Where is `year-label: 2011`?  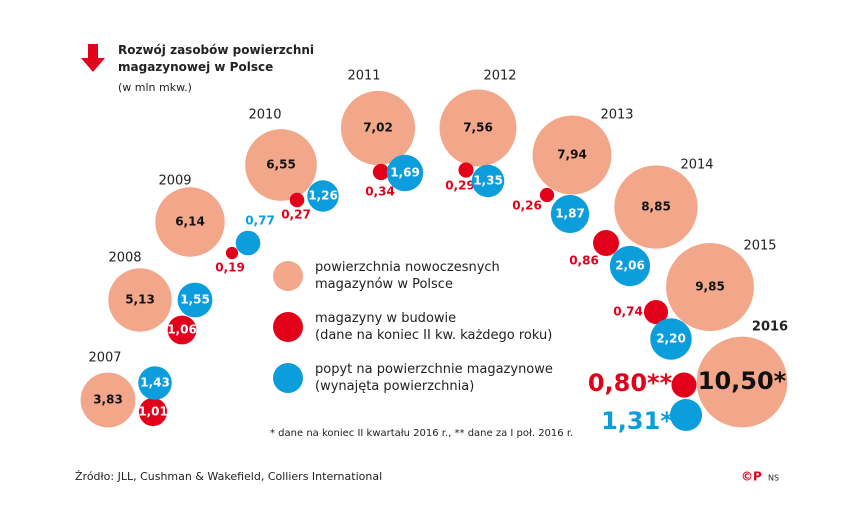
year-label: 2011 is located at coordinates (363, 76).